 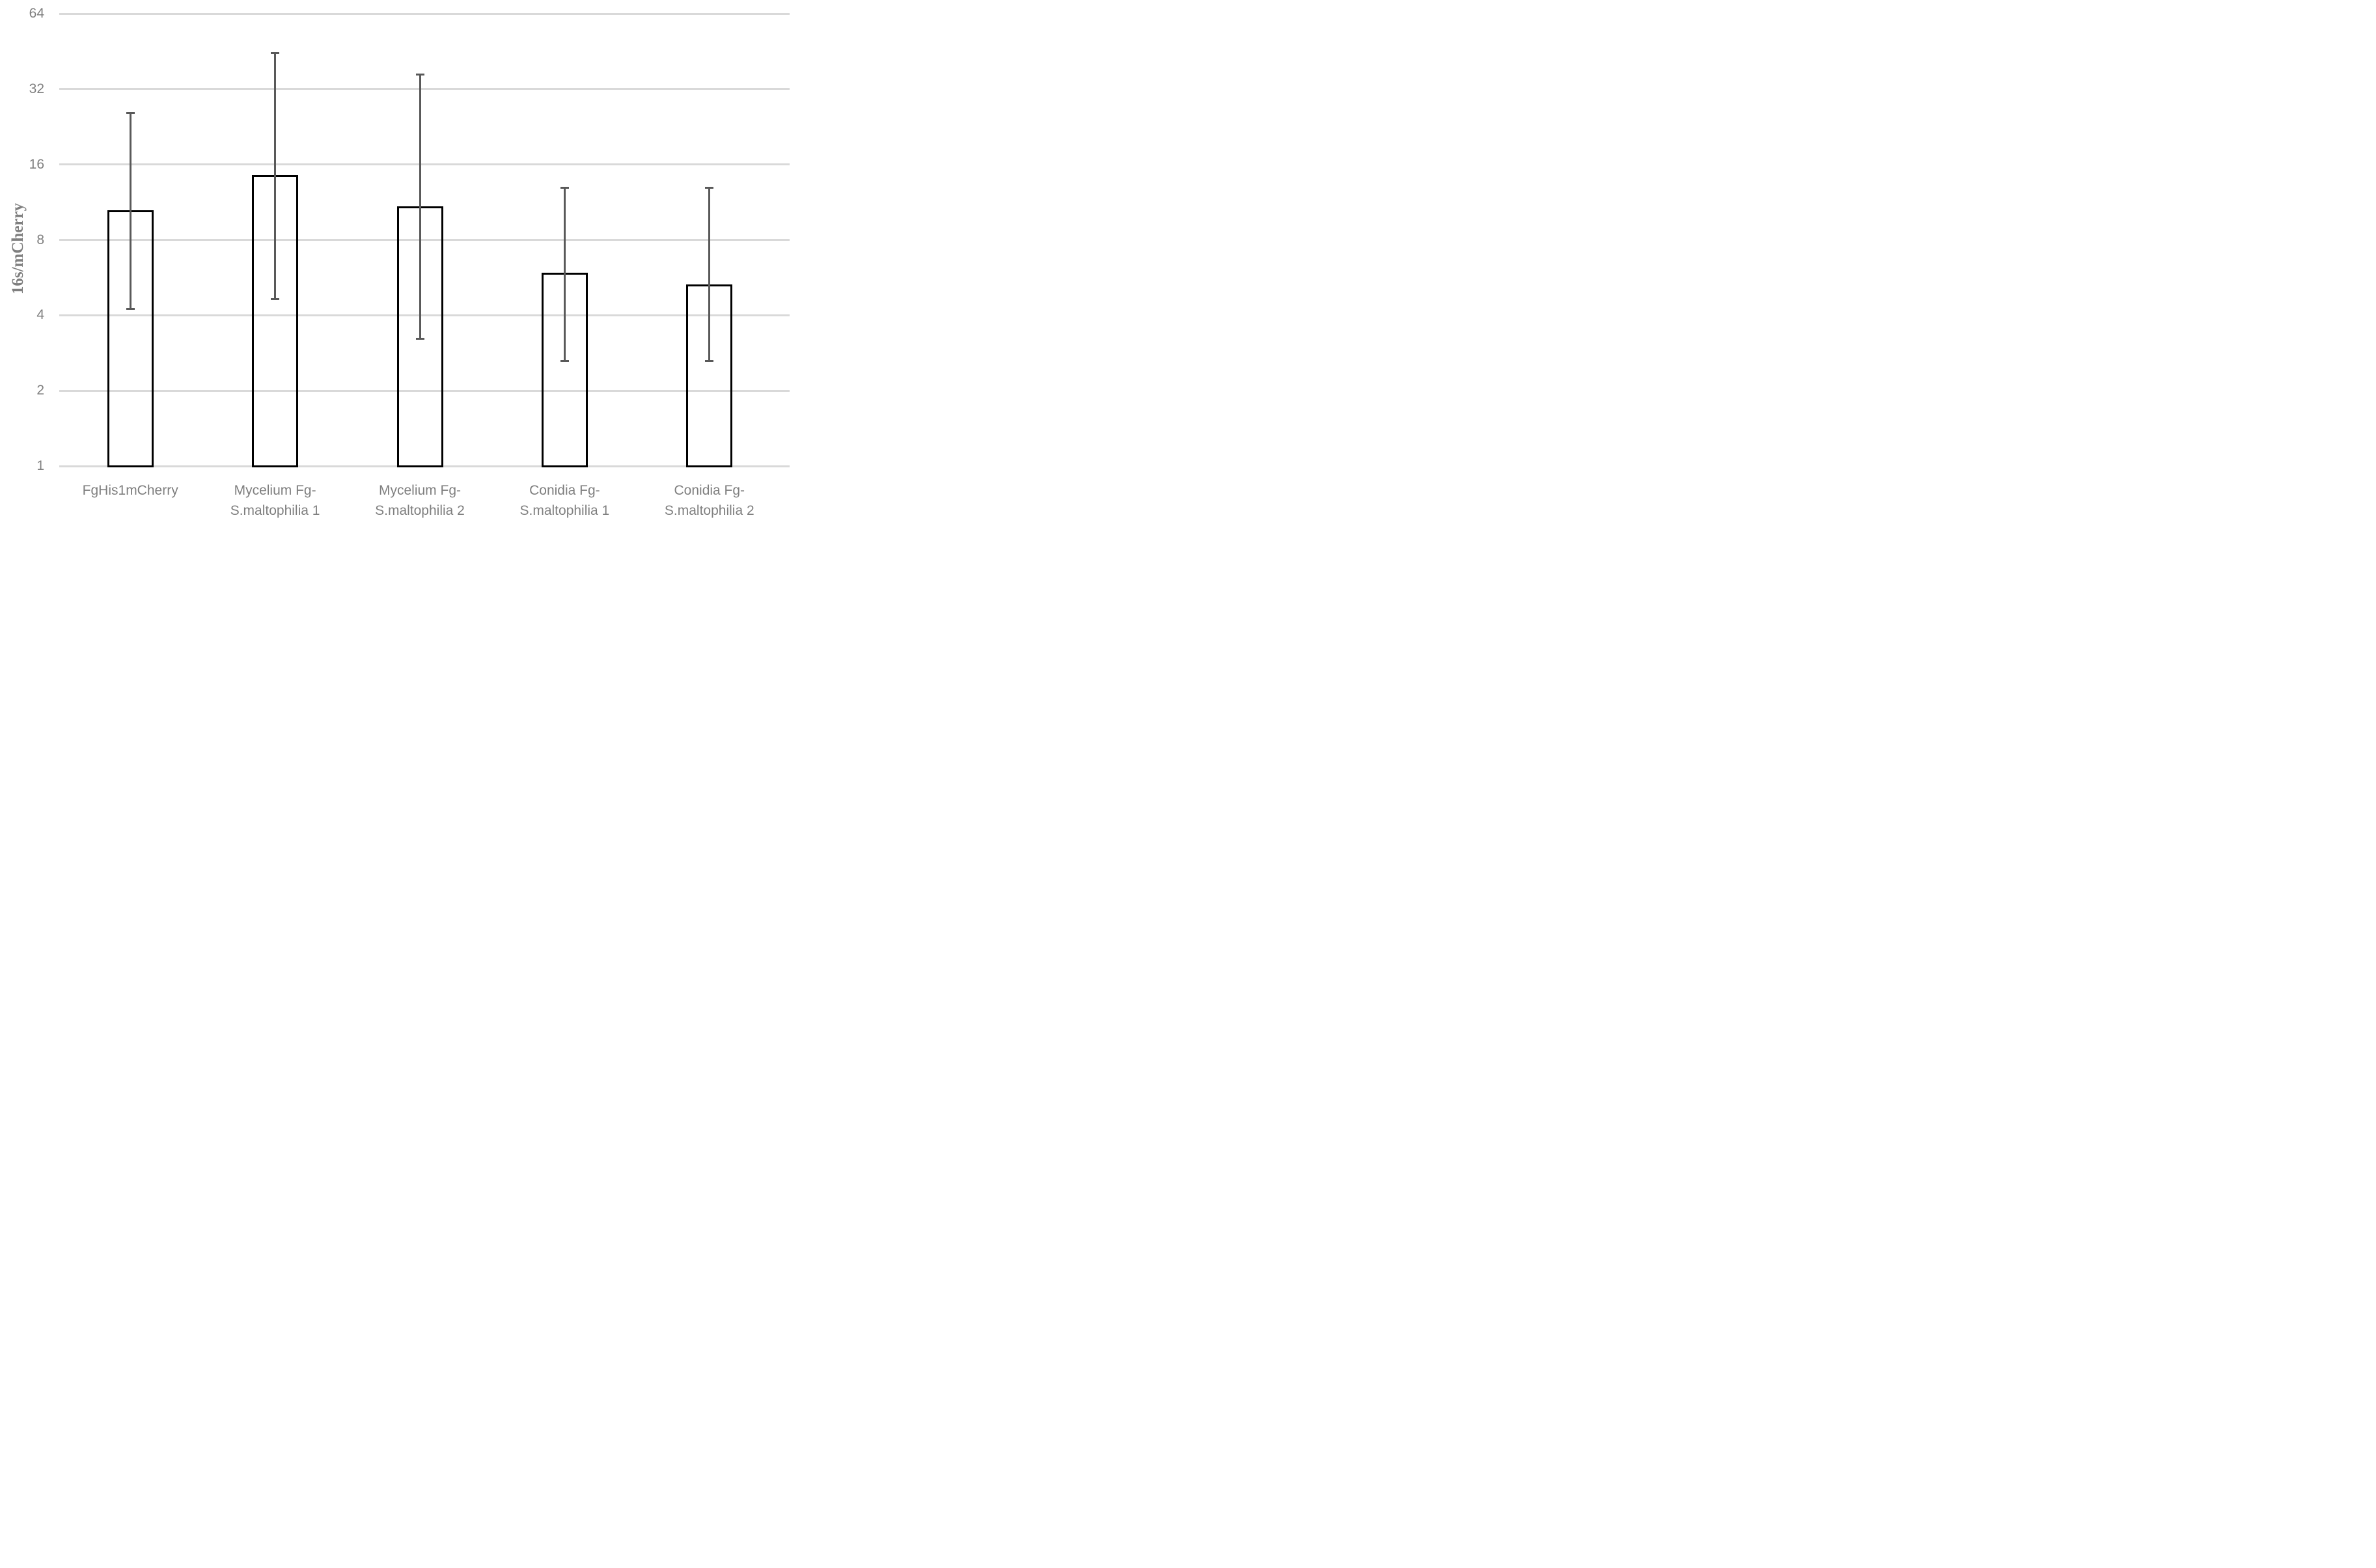 I want to click on x-category-label: Conidia Fg- S.maltophilia 2, so click(x=709, y=500).